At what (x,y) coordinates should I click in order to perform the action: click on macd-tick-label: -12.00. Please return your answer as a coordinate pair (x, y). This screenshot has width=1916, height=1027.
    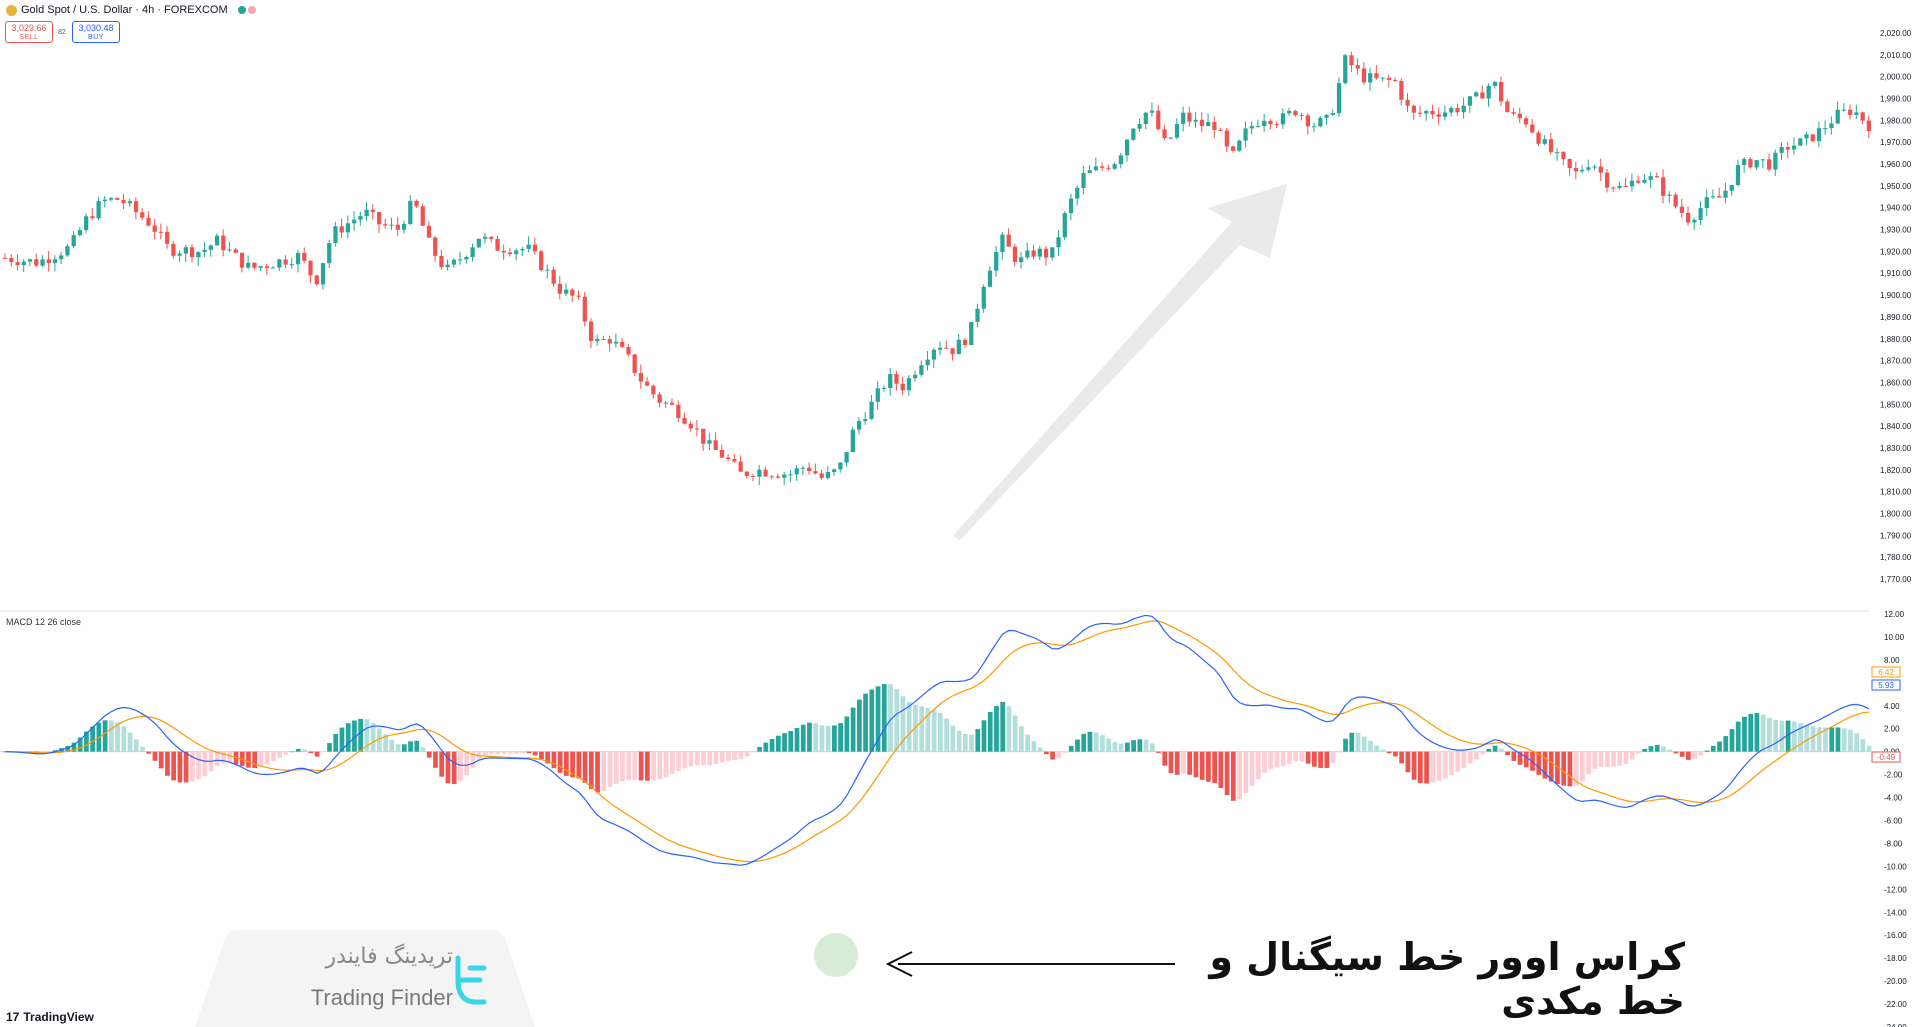
    Looking at the image, I should click on (1895, 889).